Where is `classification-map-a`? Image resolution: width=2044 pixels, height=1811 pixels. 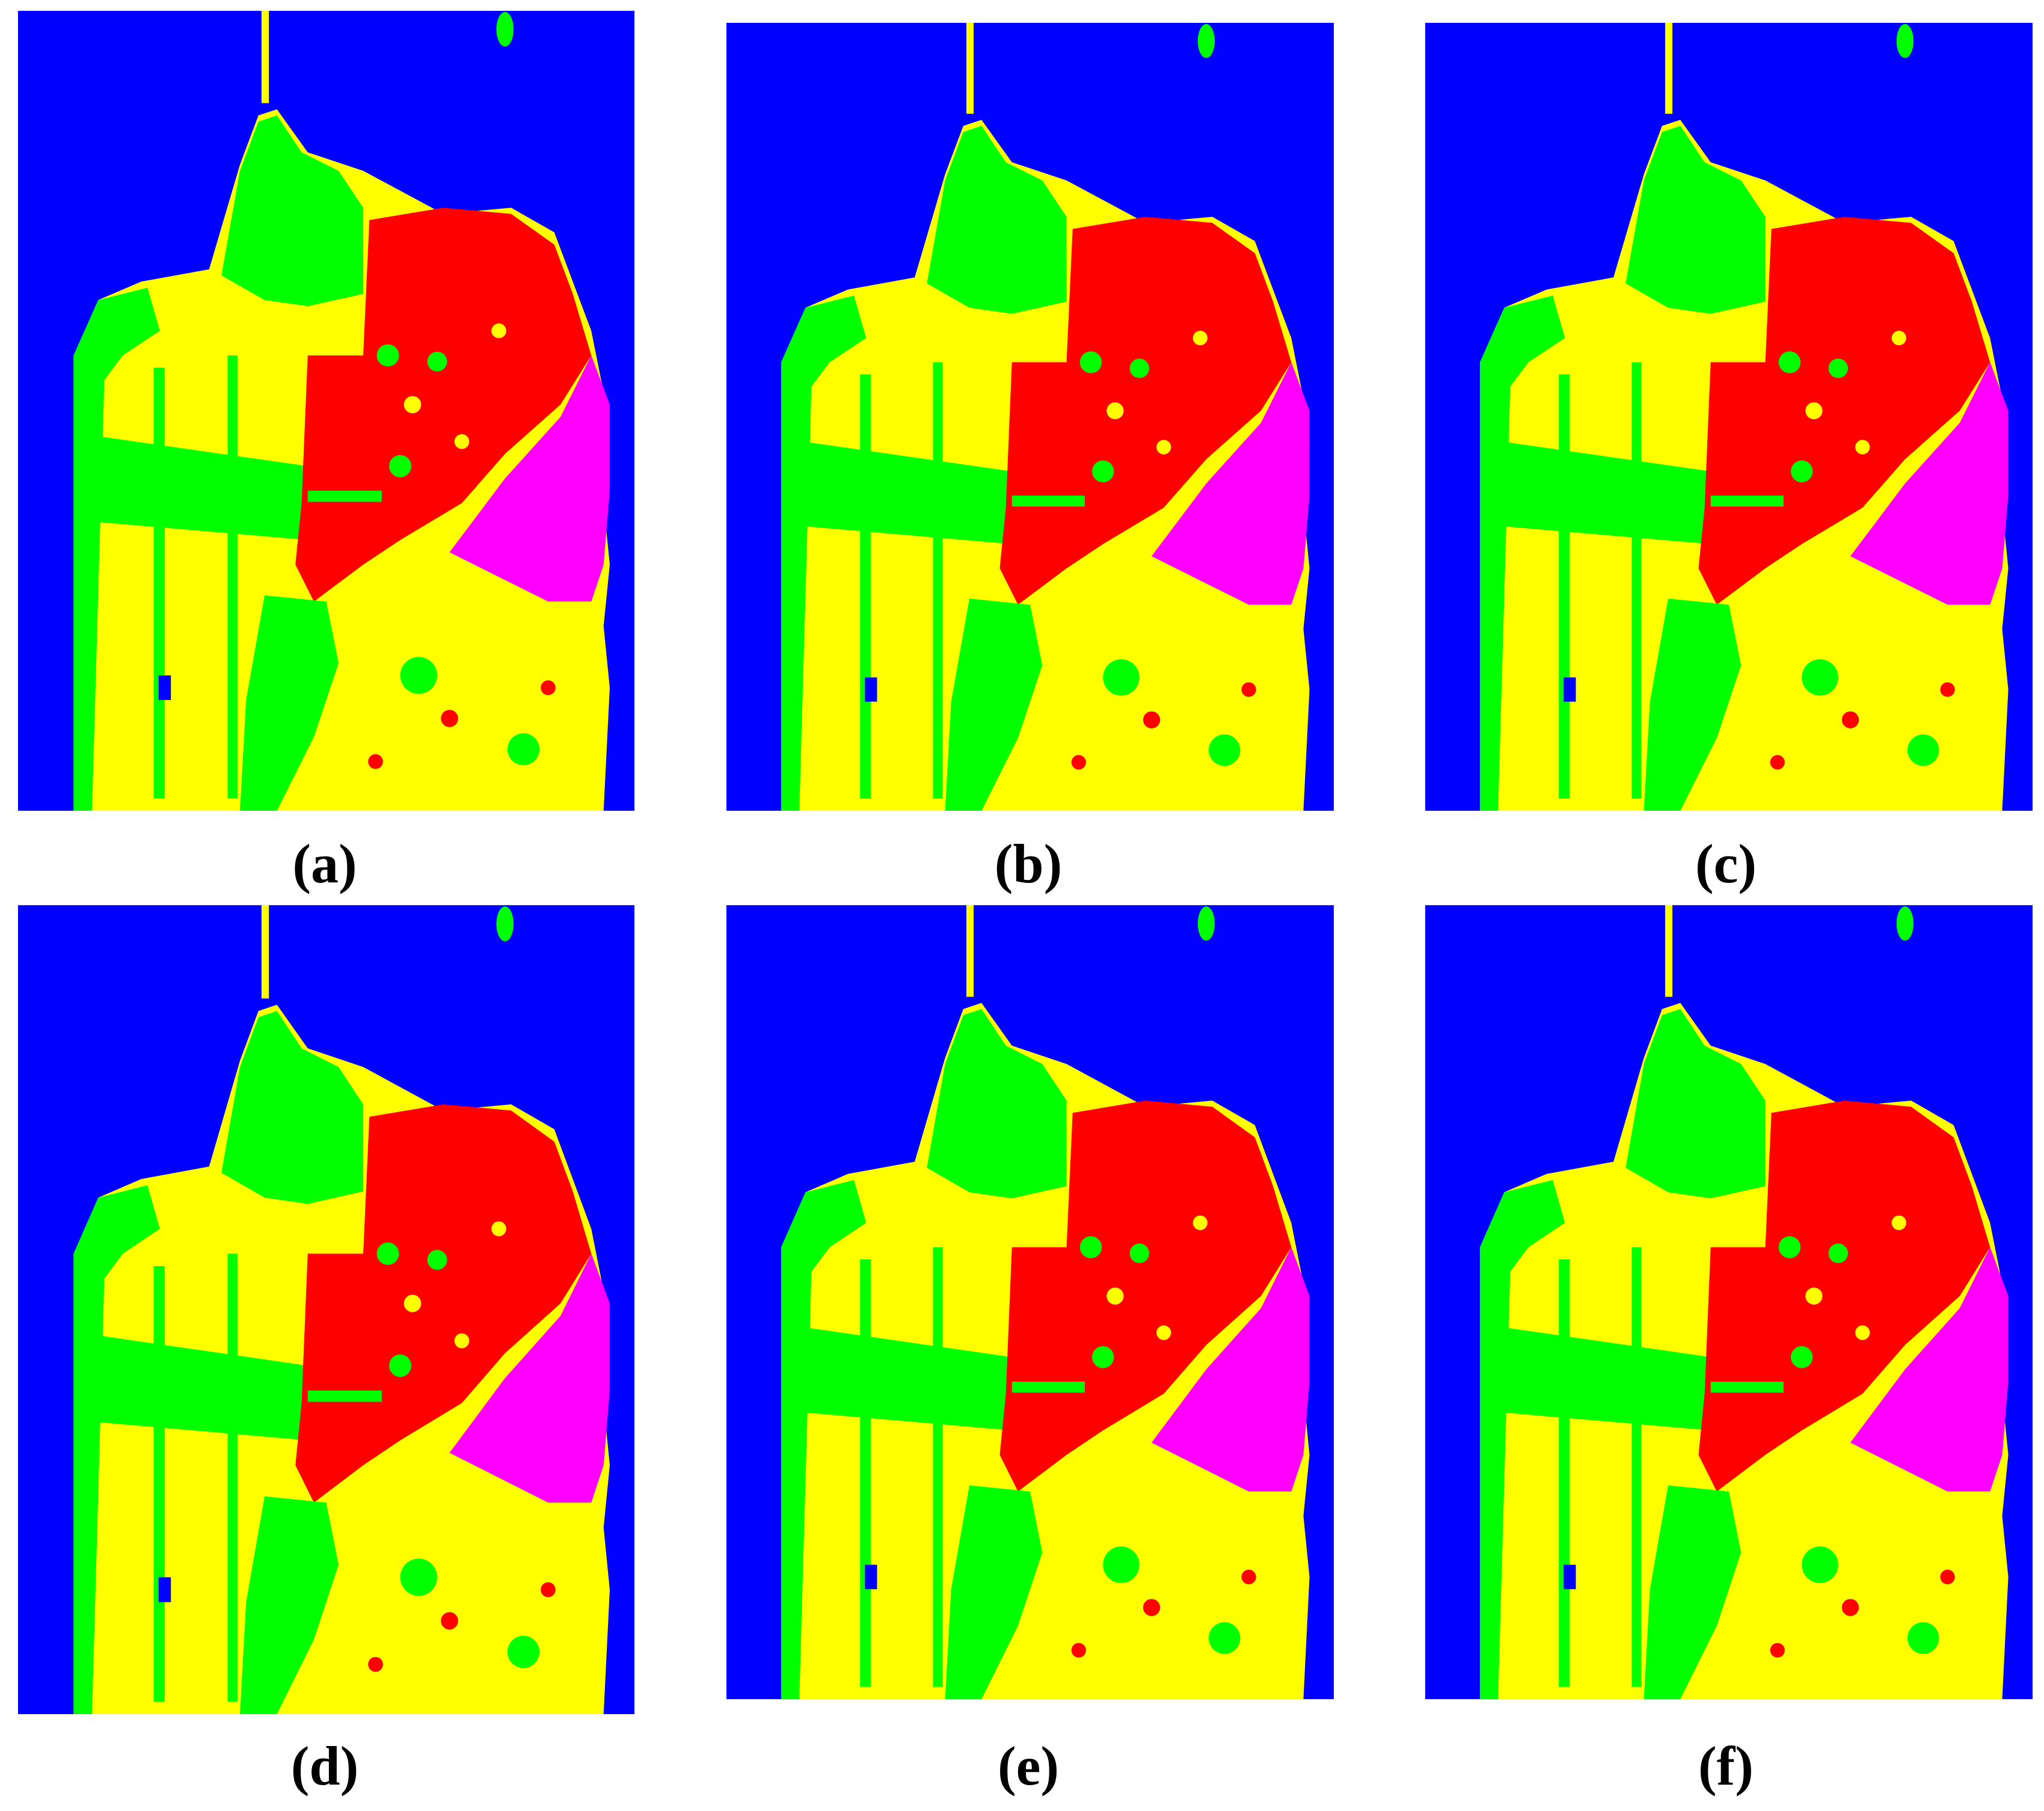
classification-map-a is located at coordinates (326, 411).